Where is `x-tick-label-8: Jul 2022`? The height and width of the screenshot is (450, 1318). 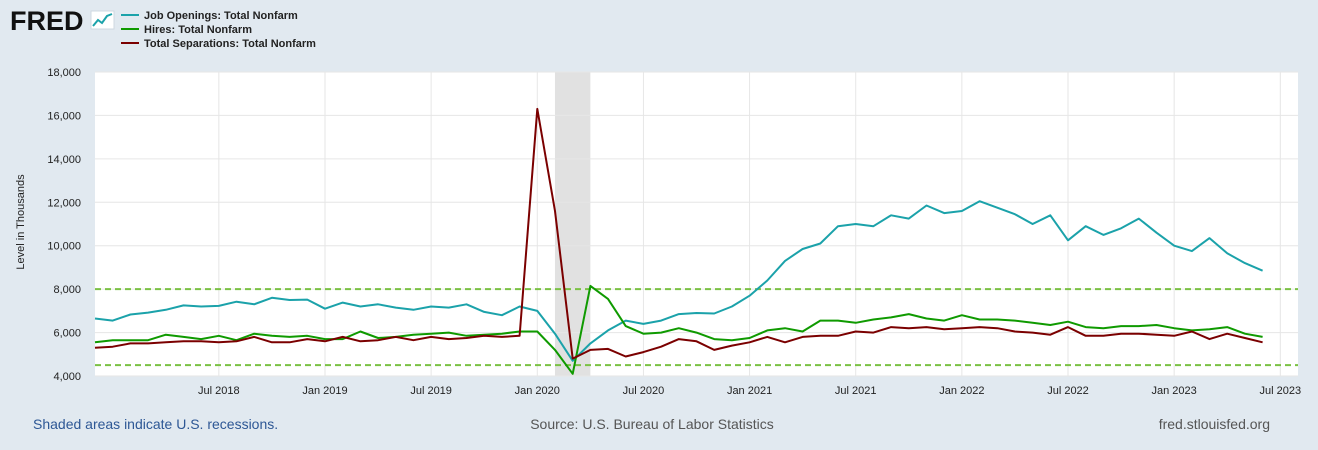
x-tick-label-8: Jul 2022 is located at coordinates (1068, 391).